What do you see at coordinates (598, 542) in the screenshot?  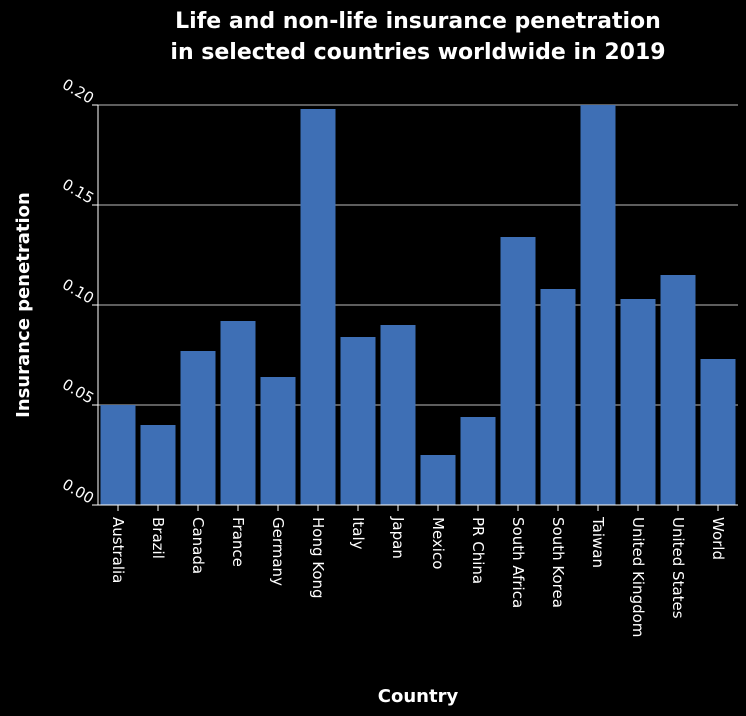 I see `x-tick-label: Taiwan` at bounding box center [598, 542].